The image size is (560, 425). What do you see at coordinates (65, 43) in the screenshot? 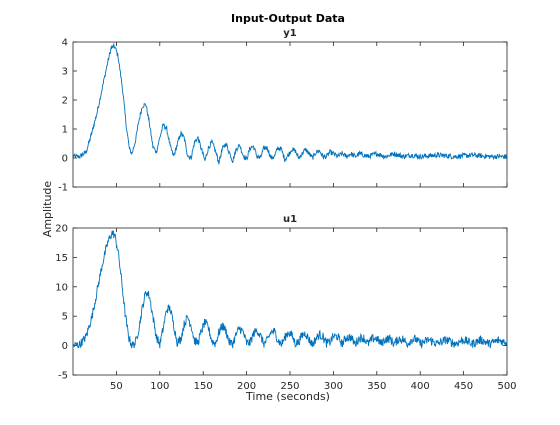
I see `y-tick-label: 4` at bounding box center [65, 43].